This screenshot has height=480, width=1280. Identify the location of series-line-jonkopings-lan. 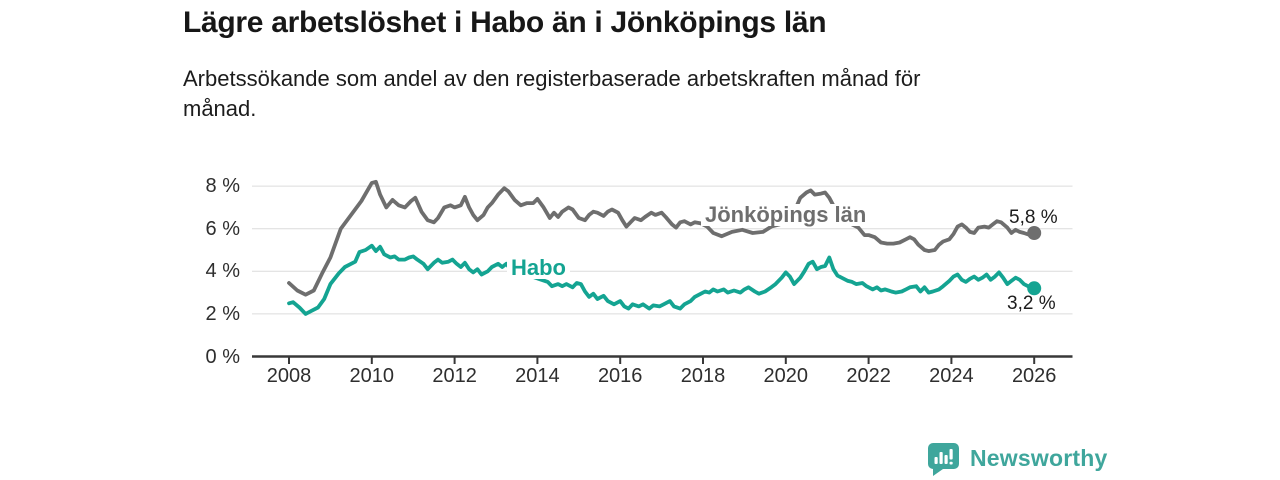
(662, 238).